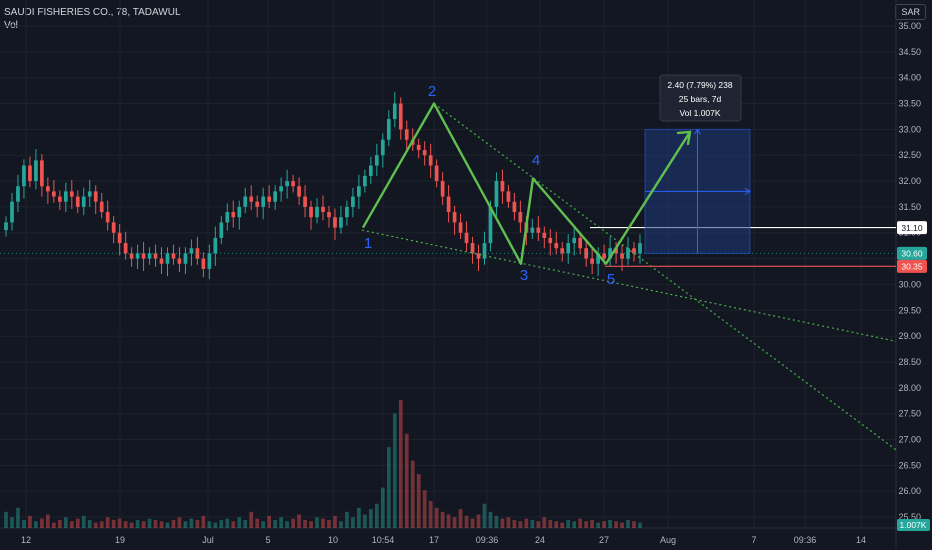 Image resolution: width=932 pixels, height=550 pixels. What do you see at coordinates (368, 243) in the screenshot?
I see `wave-label: 1` at bounding box center [368, 243].